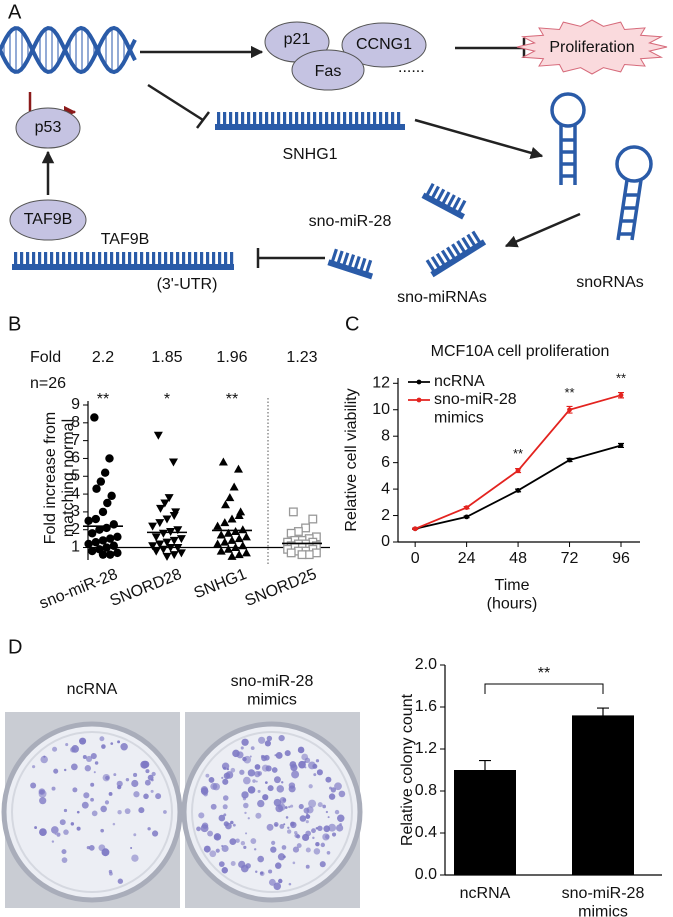  I want to click on protein-oval, so click(384, 45).